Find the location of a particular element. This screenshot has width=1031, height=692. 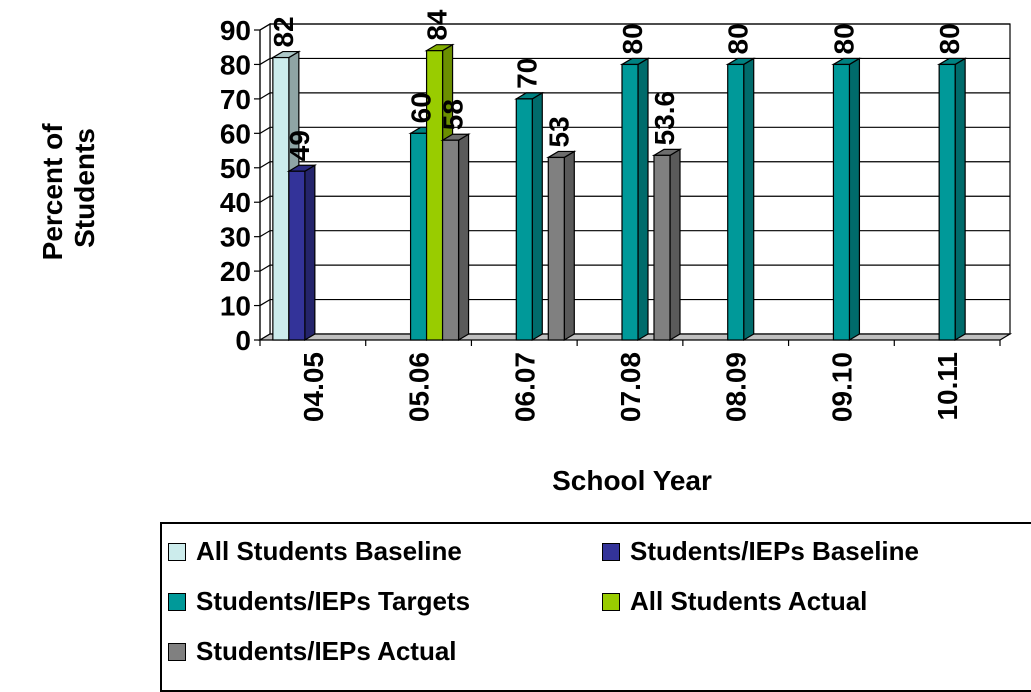

data-label: 60 is located at coordinates (421, 107).